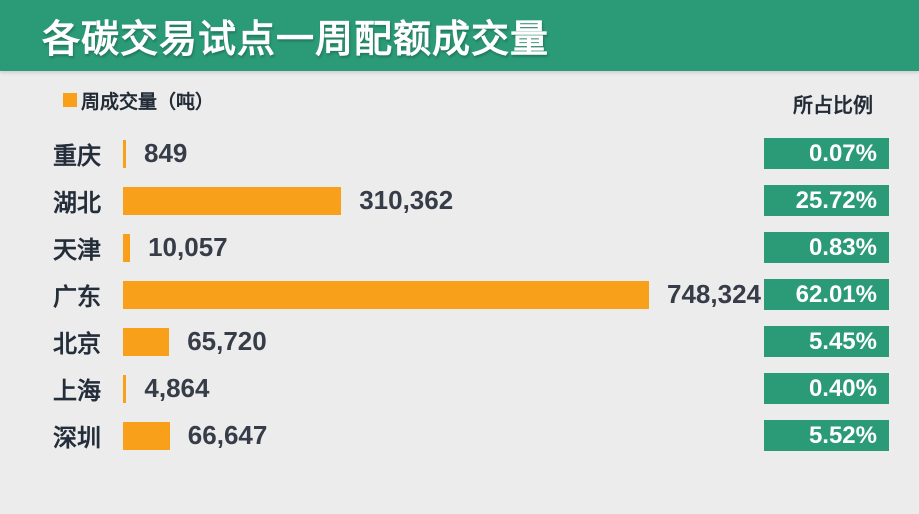 Image resolution: width=919 pixels, height=514 pixels. I want to click on category-label: 上海, so click(77, 391).